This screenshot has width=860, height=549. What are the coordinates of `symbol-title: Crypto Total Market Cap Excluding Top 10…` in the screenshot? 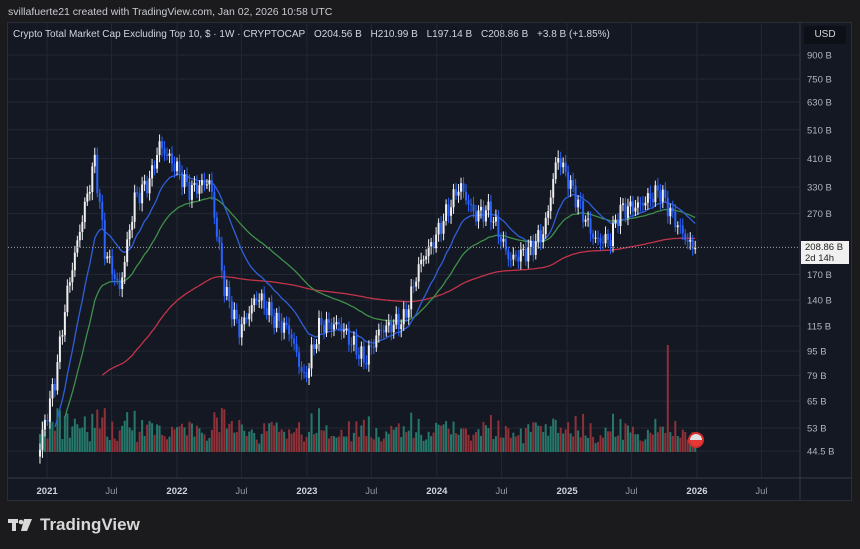 It's located at (159, 34).